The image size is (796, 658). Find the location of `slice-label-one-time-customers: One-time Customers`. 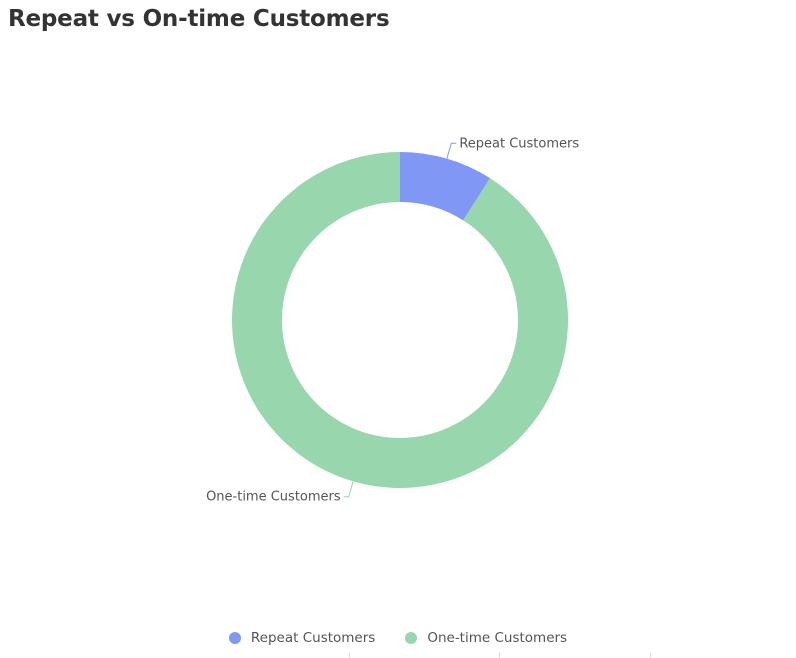

slice-label-one-time-customers: One-time Customers is located at coordinates (273, 497).